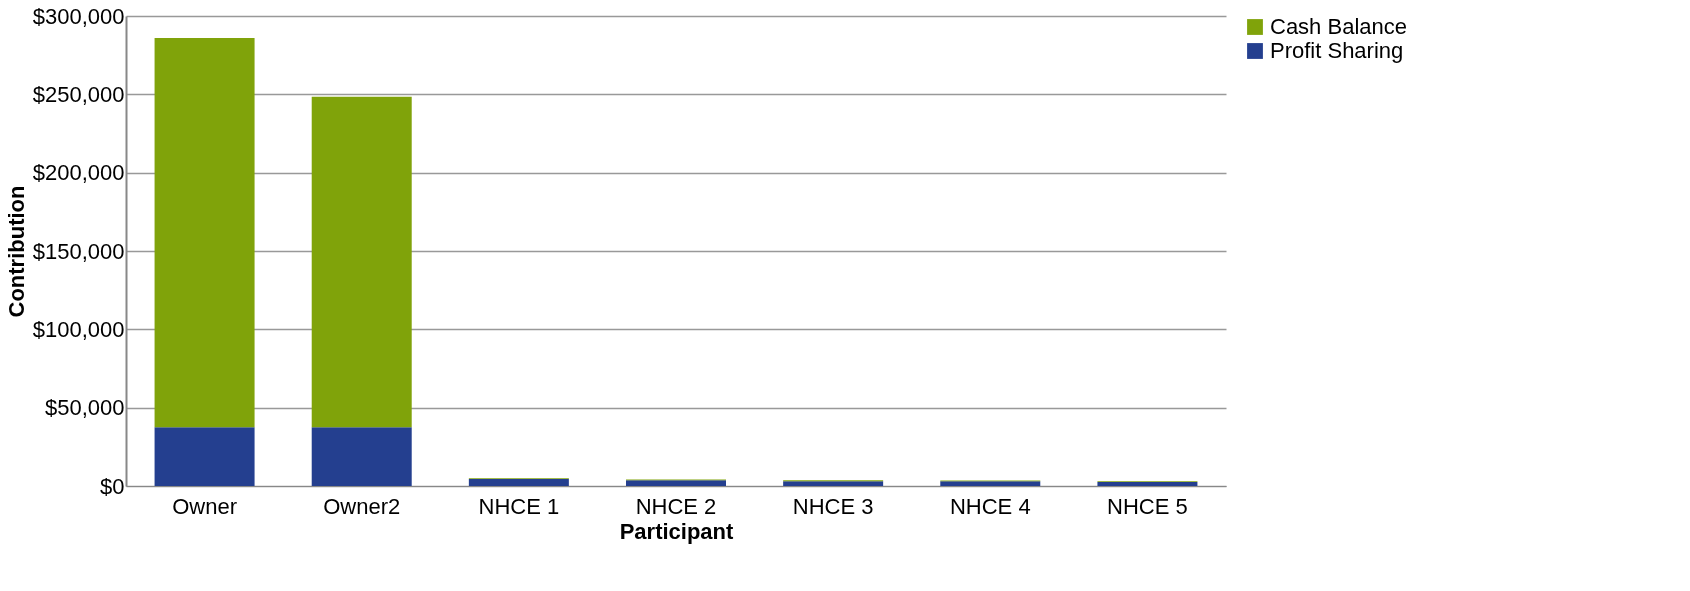 This screenshot has width=1690, height=591. What do you see at coordinates (677, 531) in the screenshot?
I see `x-axis-title: Participant` at bounding box center [677, 531].